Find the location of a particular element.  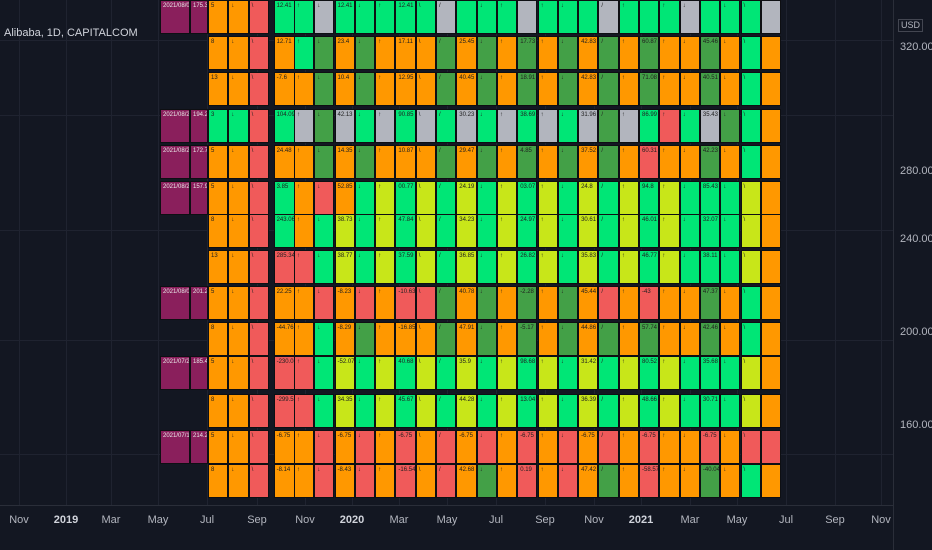

table-cell: 40.51 is located at coordinates (710, 89).